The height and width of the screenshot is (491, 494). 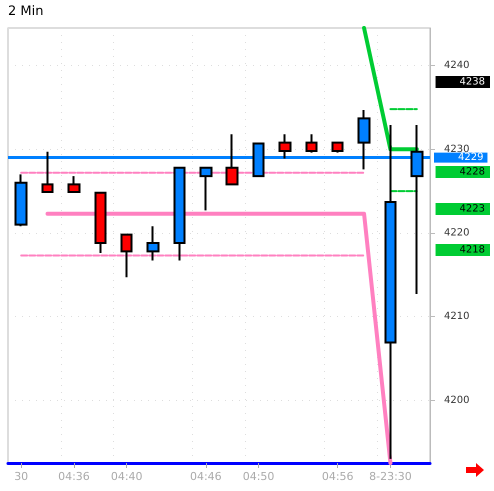 I want to click on x-tick-label: 04:50, so click(x=258, y=476).